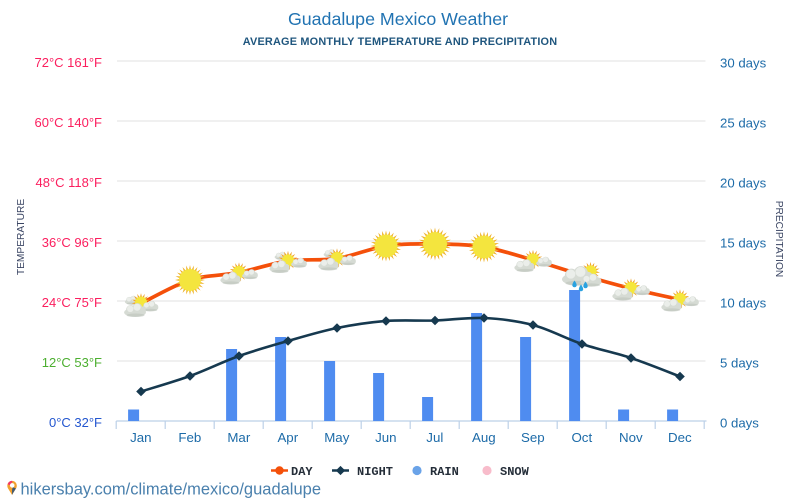 The width and height of the screenshot is (800, 500). Describe the element at coordinates (484, 437) in the screenshot. I see `svg-text: Aug` at that location.